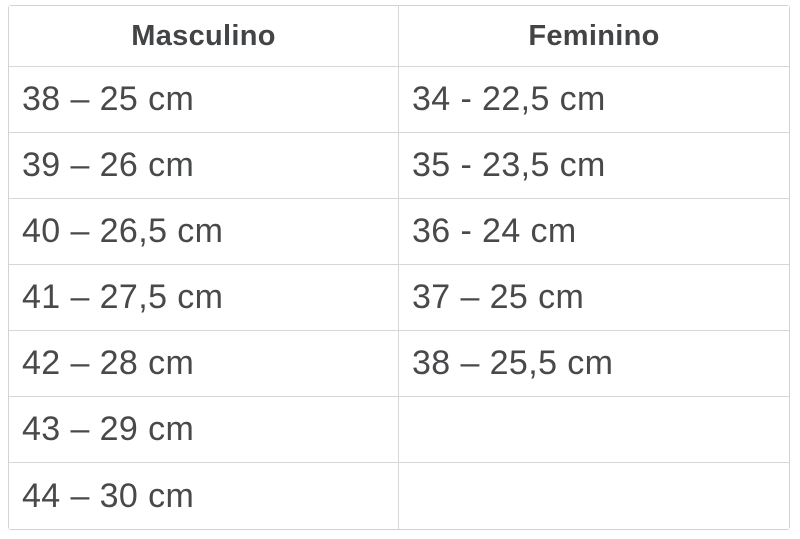 Image resolution: width=800 pixels, height=539 pixels. Describe the element at coordinates (594, 36) in the screenshot. I see `column-header-feminino: Feminino` at that location.